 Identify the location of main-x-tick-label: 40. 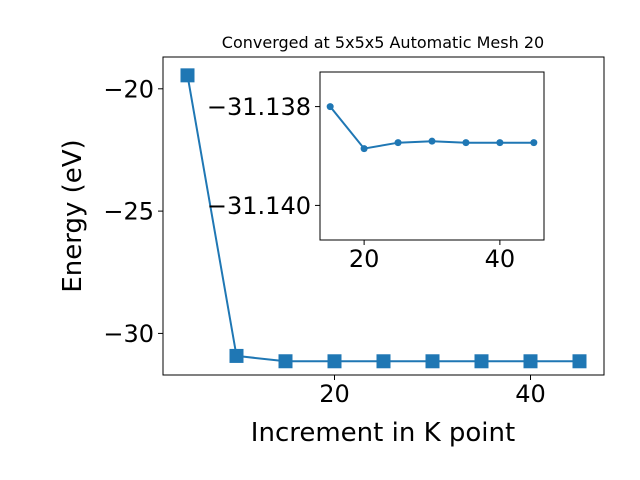
(530, 394).